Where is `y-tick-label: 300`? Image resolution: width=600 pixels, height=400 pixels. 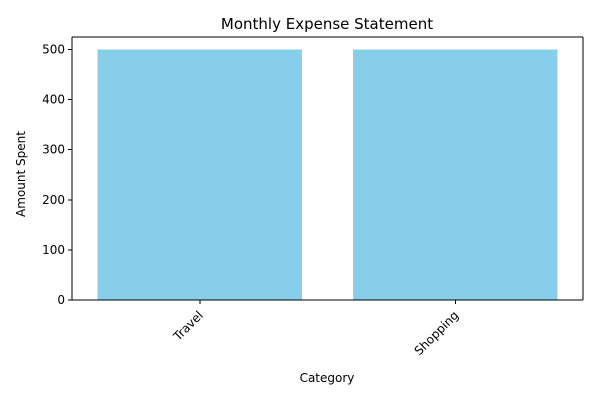 y-tick-label: 300 is located at coordinates (53, 150).